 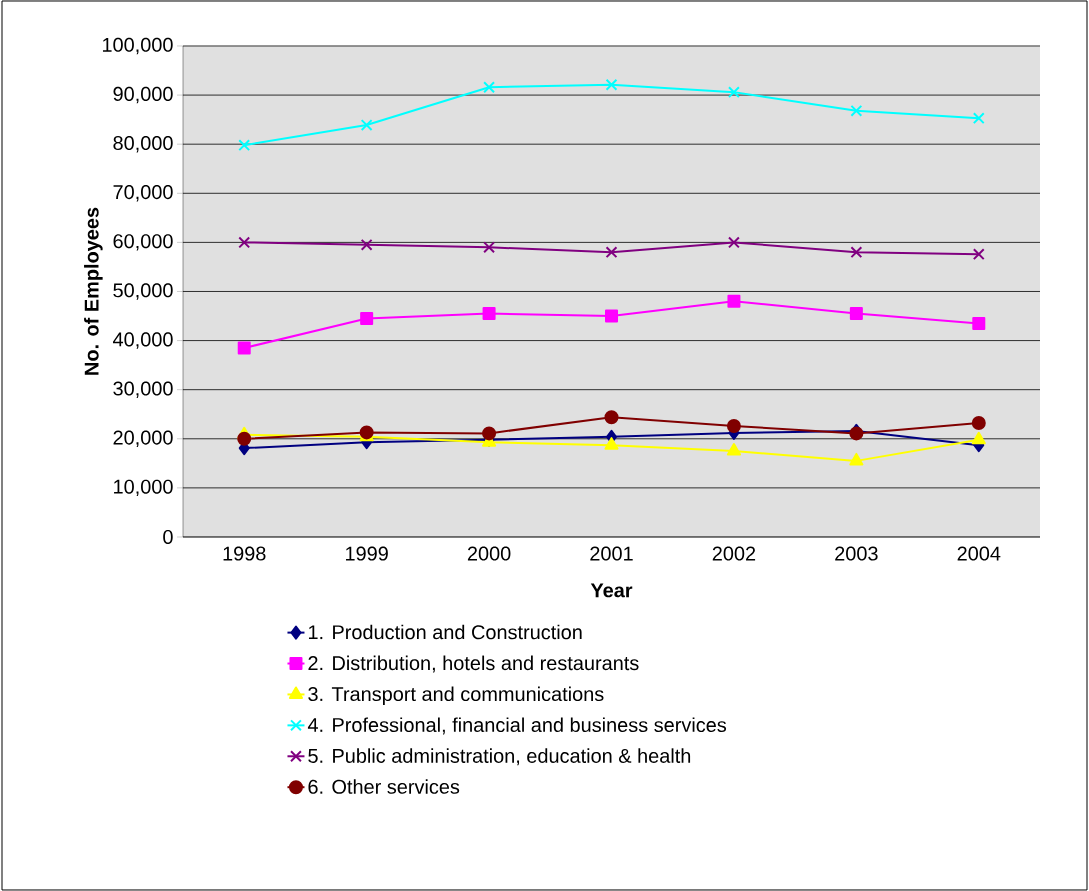 What do you see at coordinates (856, 553) in the screenshot?
I see `x-tick-label: 2003` at bounding box center [856, 553].